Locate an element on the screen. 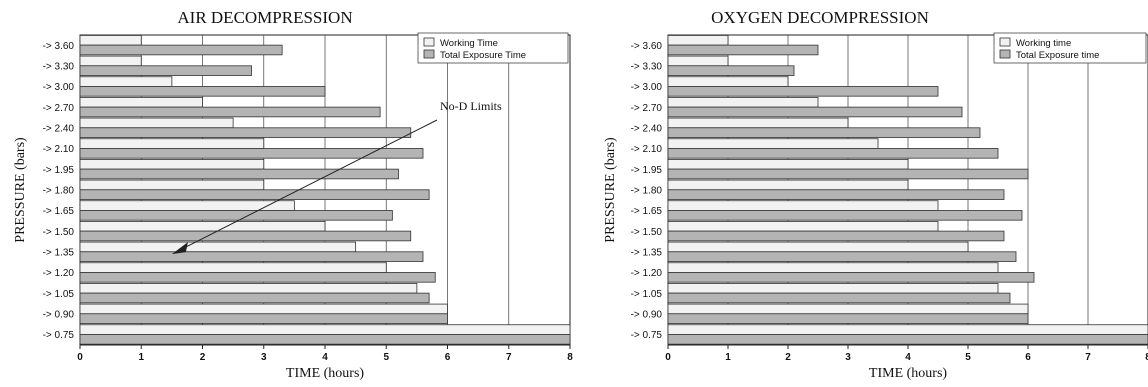 The width and height of the screenshot is (1148, 387). legend-entry: Working time is located at coordinates (1043, 43).